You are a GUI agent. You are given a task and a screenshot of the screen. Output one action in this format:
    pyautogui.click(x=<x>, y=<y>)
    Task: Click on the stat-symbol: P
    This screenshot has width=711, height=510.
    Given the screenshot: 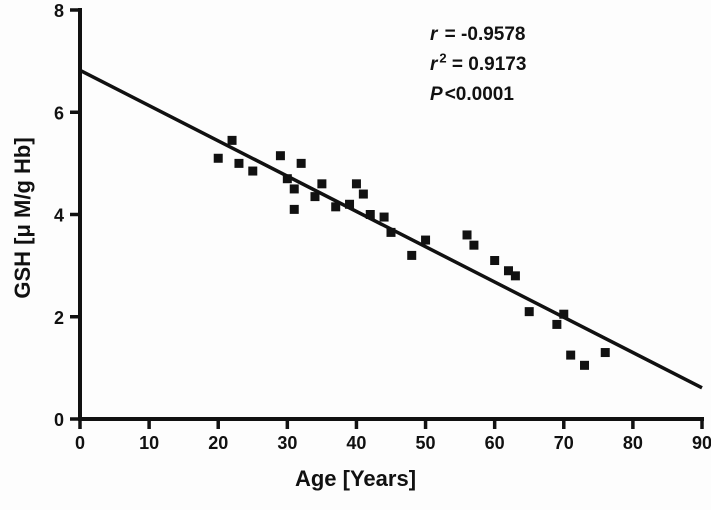 What is the action you would take?
    pyautogui.click(x=436, y=94)
    